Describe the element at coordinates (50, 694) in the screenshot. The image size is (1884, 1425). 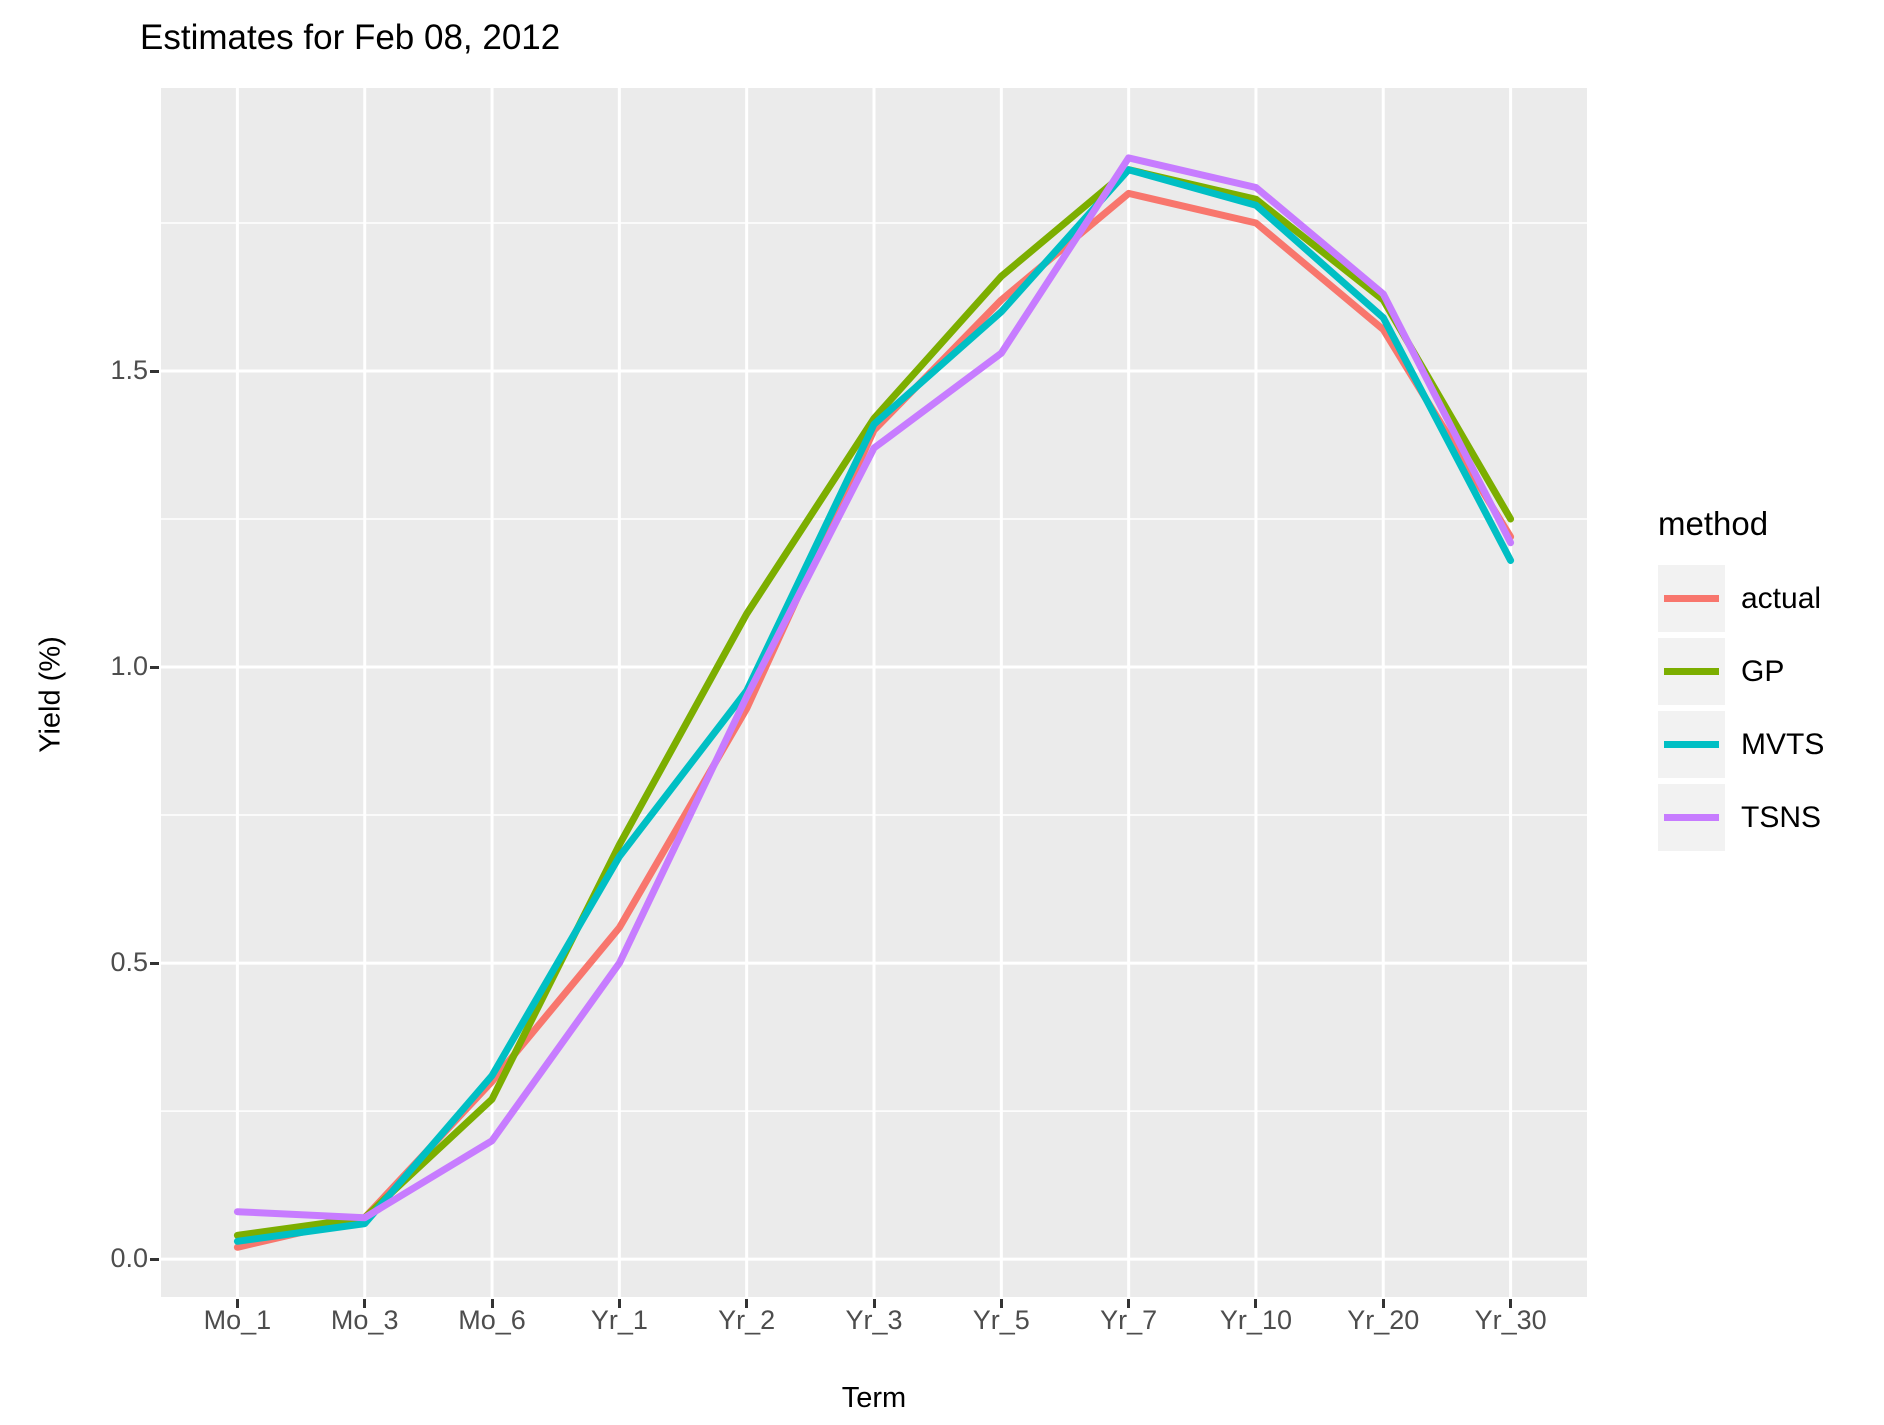
I see `y-axis-title: Yield (%)` at that location.